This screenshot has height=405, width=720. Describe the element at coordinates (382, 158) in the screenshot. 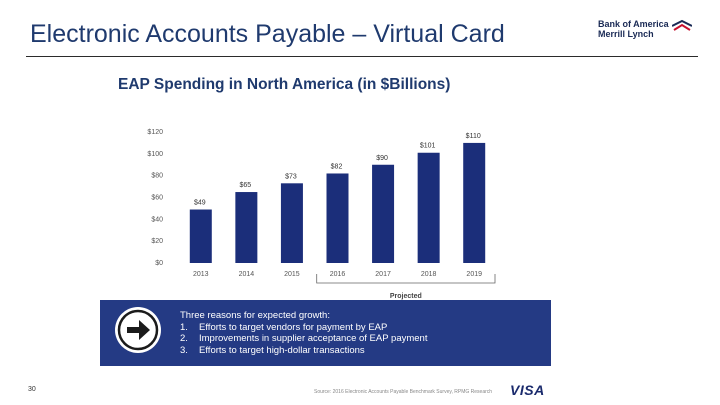

I see `bar-value-label: $90` at that location.